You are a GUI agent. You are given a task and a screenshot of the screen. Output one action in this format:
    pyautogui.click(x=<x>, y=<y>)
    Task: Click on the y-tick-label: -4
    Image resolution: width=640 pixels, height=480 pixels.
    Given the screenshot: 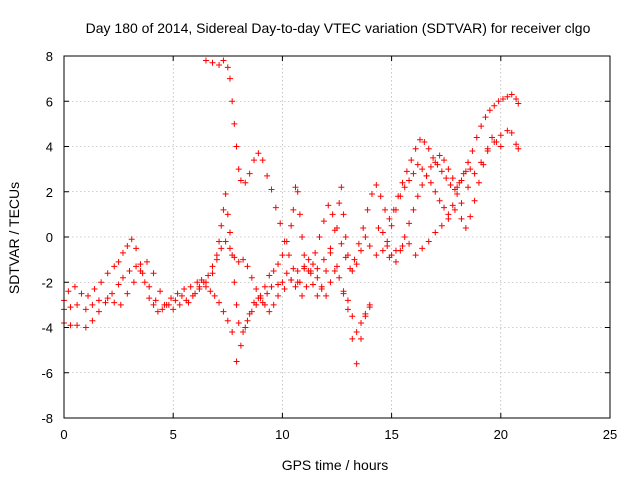 What is the action you would take?
    pyautogui.click(x=47, y=328)
    